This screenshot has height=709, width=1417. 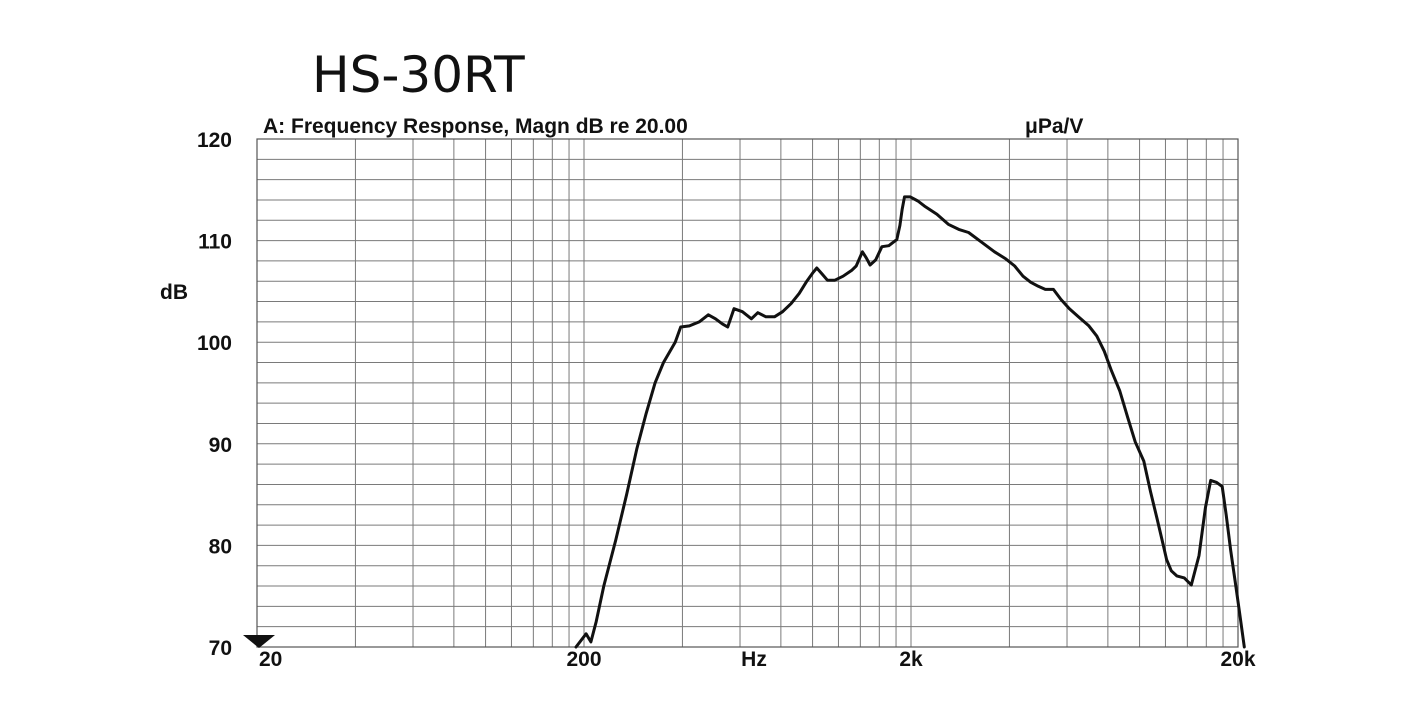 What do you see at coordinates (583, 659) in the screenshot?
I see `x-tick-label: 200` at bounding box center [583, 659].